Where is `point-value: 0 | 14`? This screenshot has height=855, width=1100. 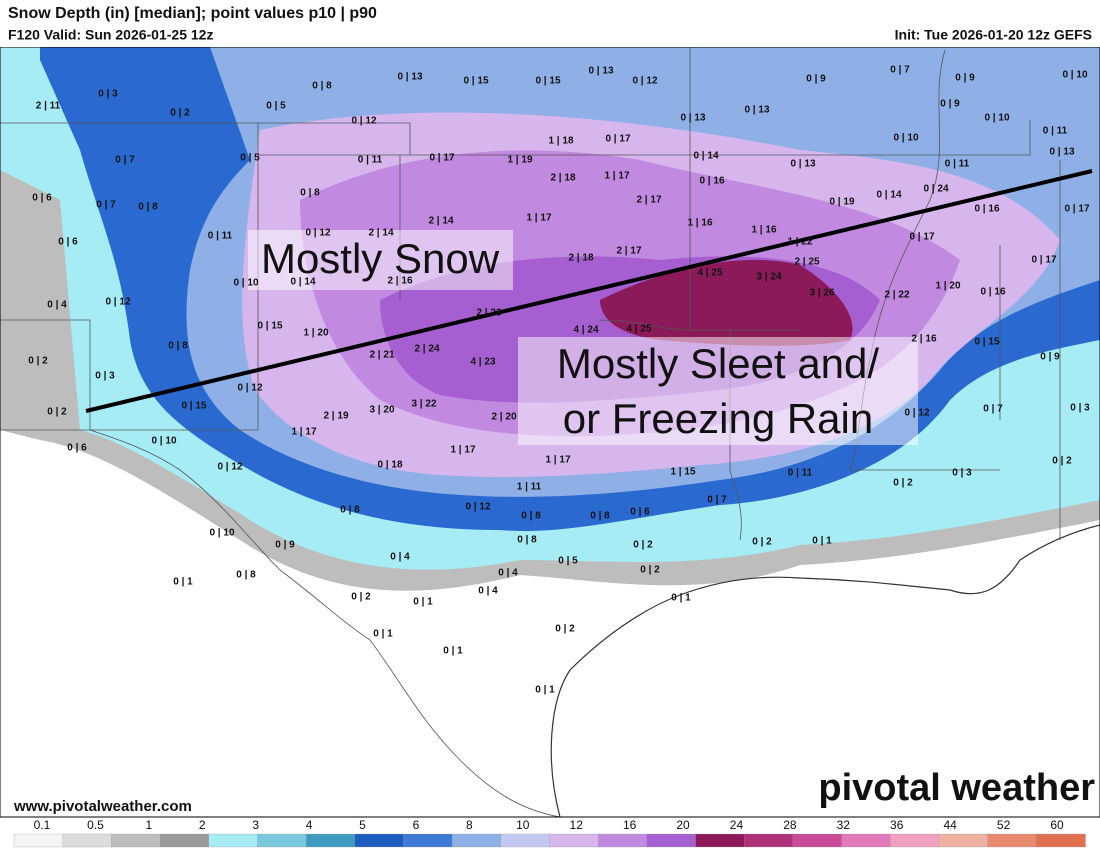 point-value: 0 | 14 is located at coordinates (888, 195).